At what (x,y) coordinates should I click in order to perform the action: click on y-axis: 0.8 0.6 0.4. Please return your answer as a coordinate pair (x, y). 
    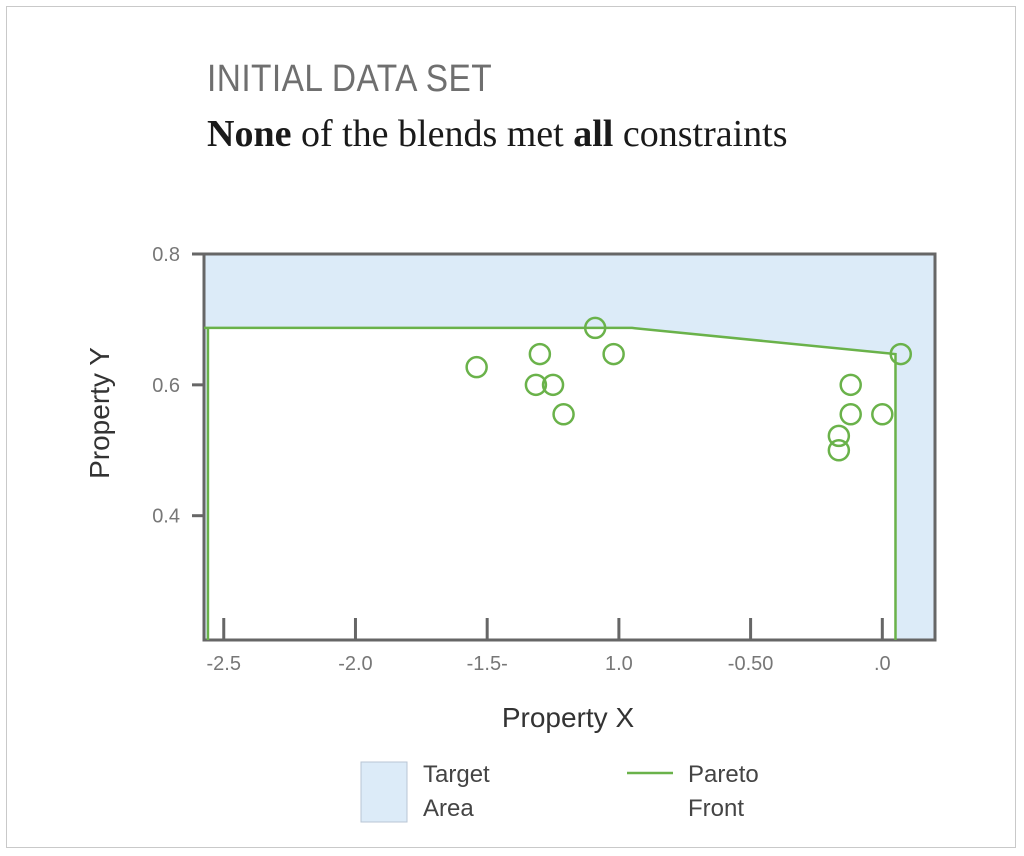
    Looking at the image, I should click on (178, 386).